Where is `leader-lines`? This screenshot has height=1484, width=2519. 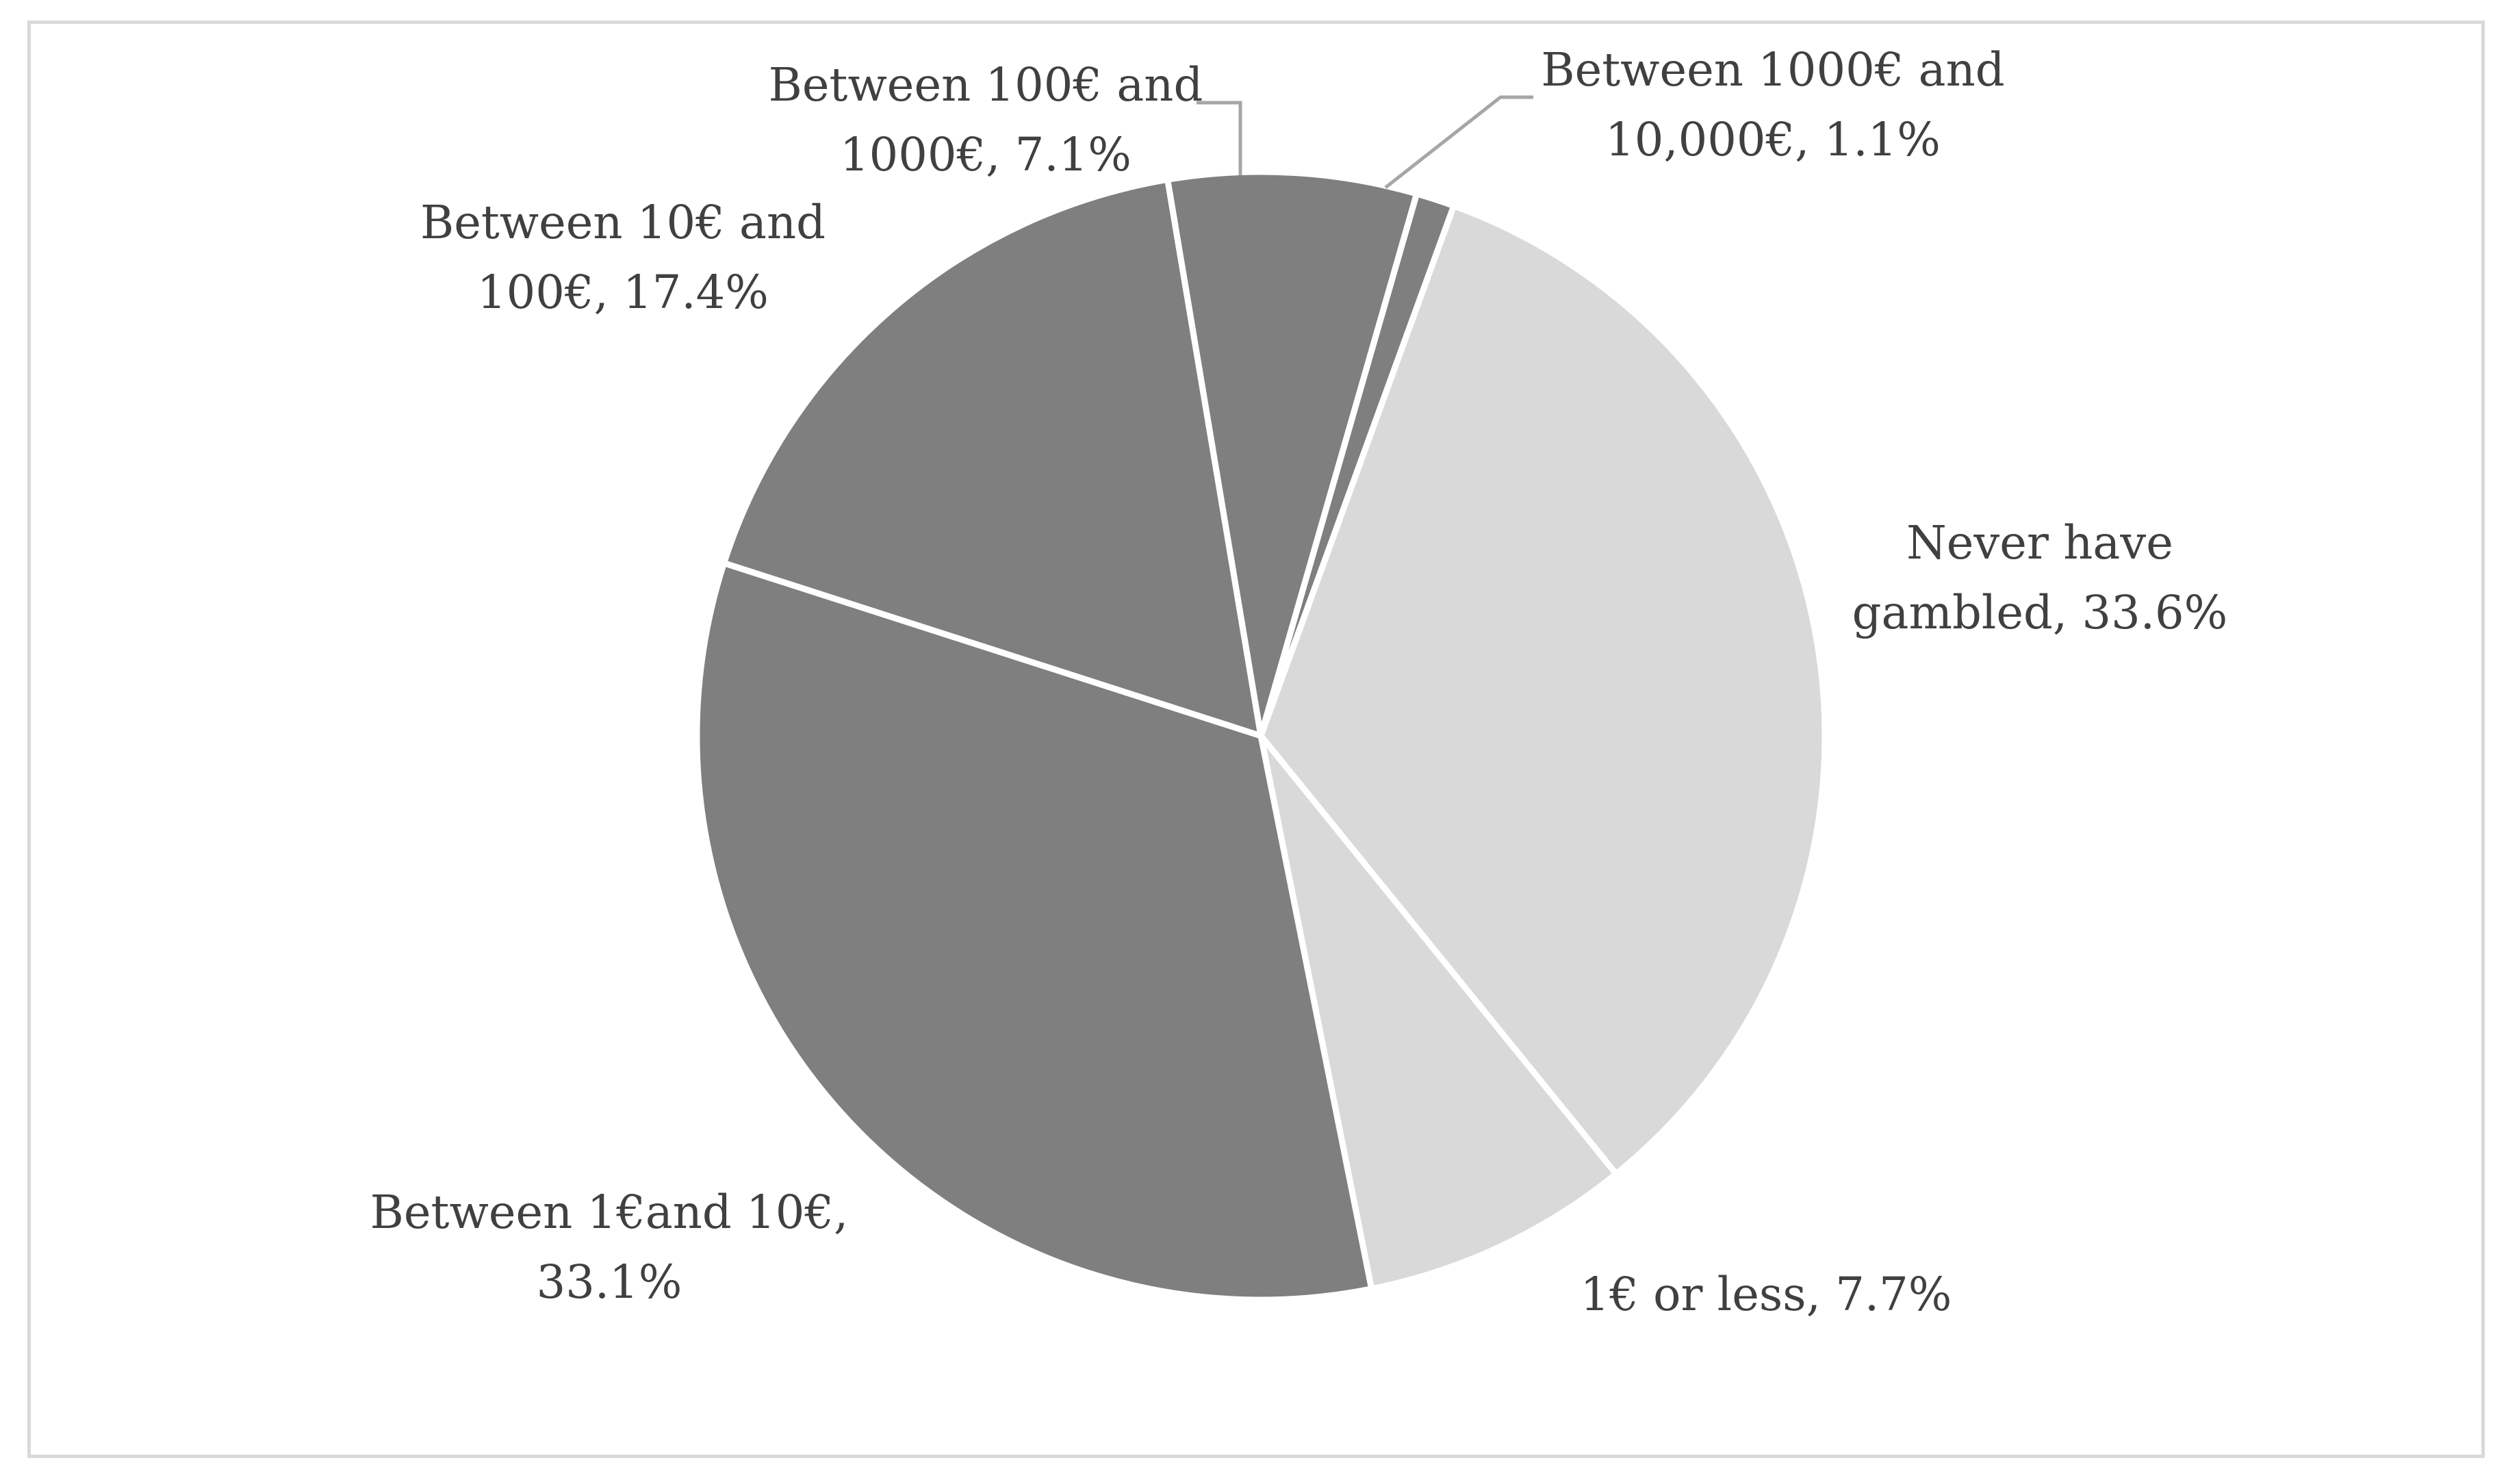
leader-lines is located at coordinates (1365, 142).